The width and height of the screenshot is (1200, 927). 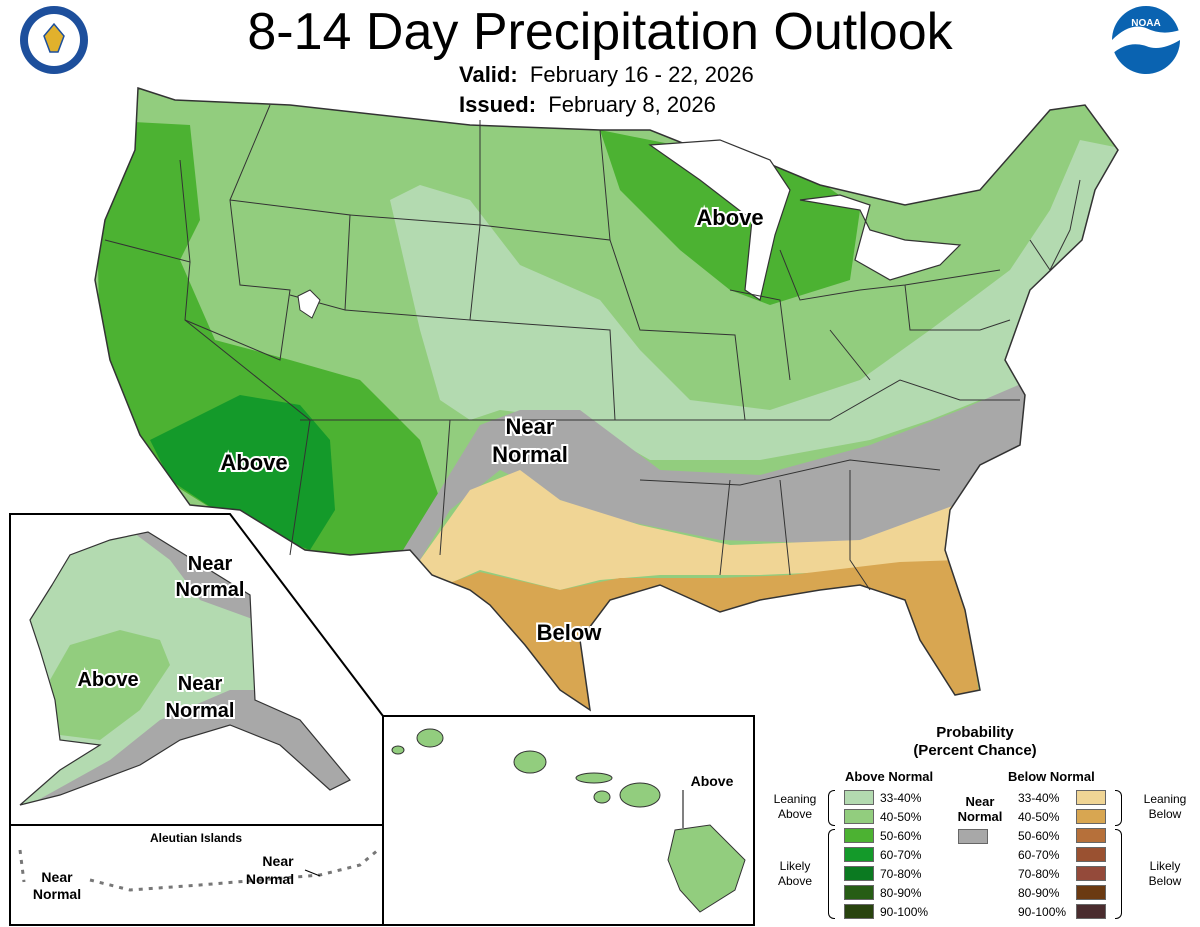 I want to click on likely-above-label: Likely Above, so click(x=795, y=874).